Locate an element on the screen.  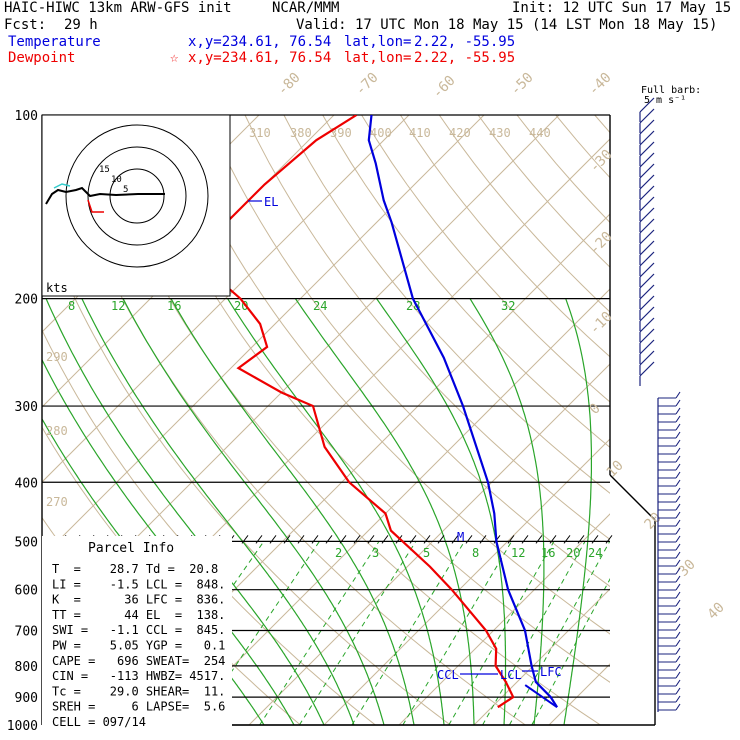
fcst-label: Fcst: is located at coordinates (25, 25).